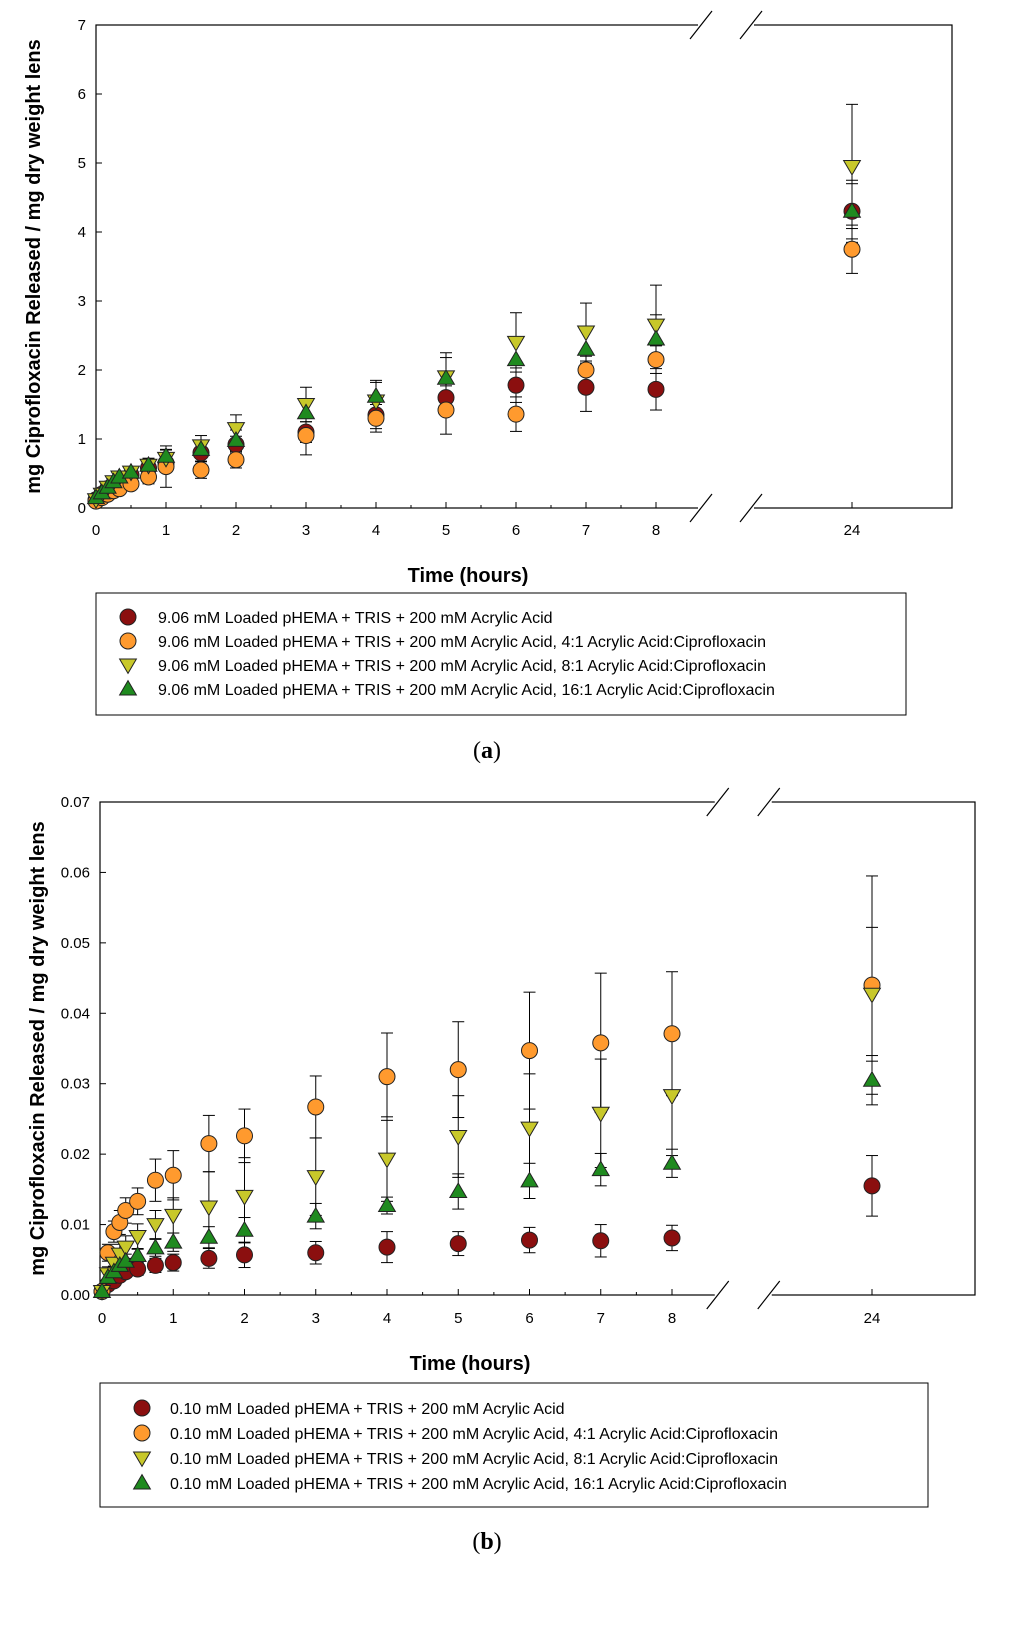 This screenshot has height=1629, width=1024. What do you see at coordinates (387, 1318) in the screenshot?
I see `x-tick-label: 4` at bounding box center [387, 1318].